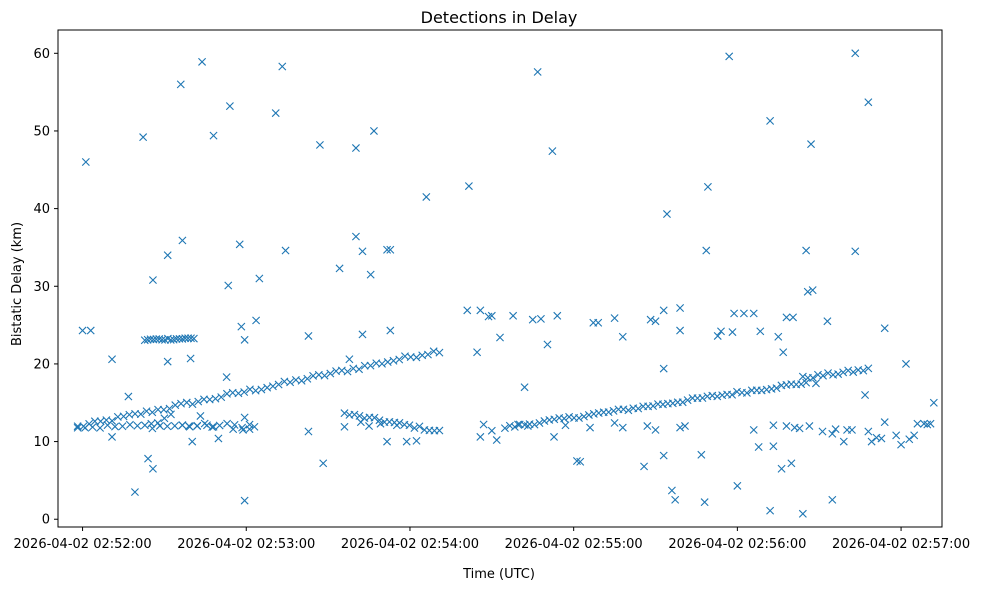 The image size is (985, 590). I want to click on y-tick-label: 10, so click(41, 442).